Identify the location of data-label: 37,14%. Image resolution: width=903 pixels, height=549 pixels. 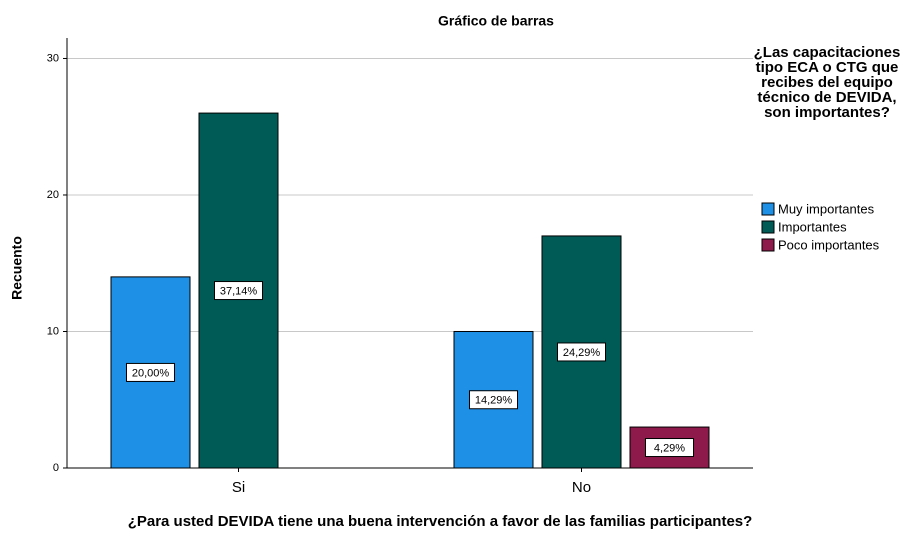
(239, 291).